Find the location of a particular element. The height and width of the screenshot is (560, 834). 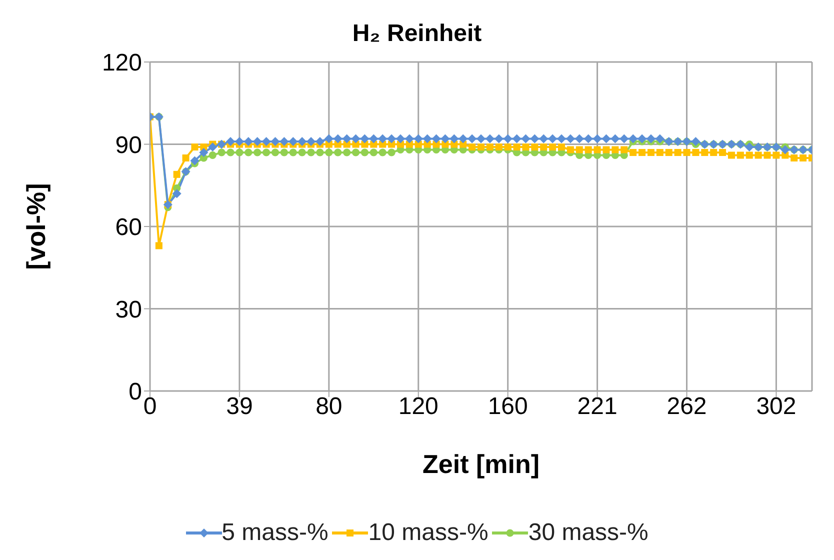

y-tick-label: 90 is located at coordinates (128, 145).